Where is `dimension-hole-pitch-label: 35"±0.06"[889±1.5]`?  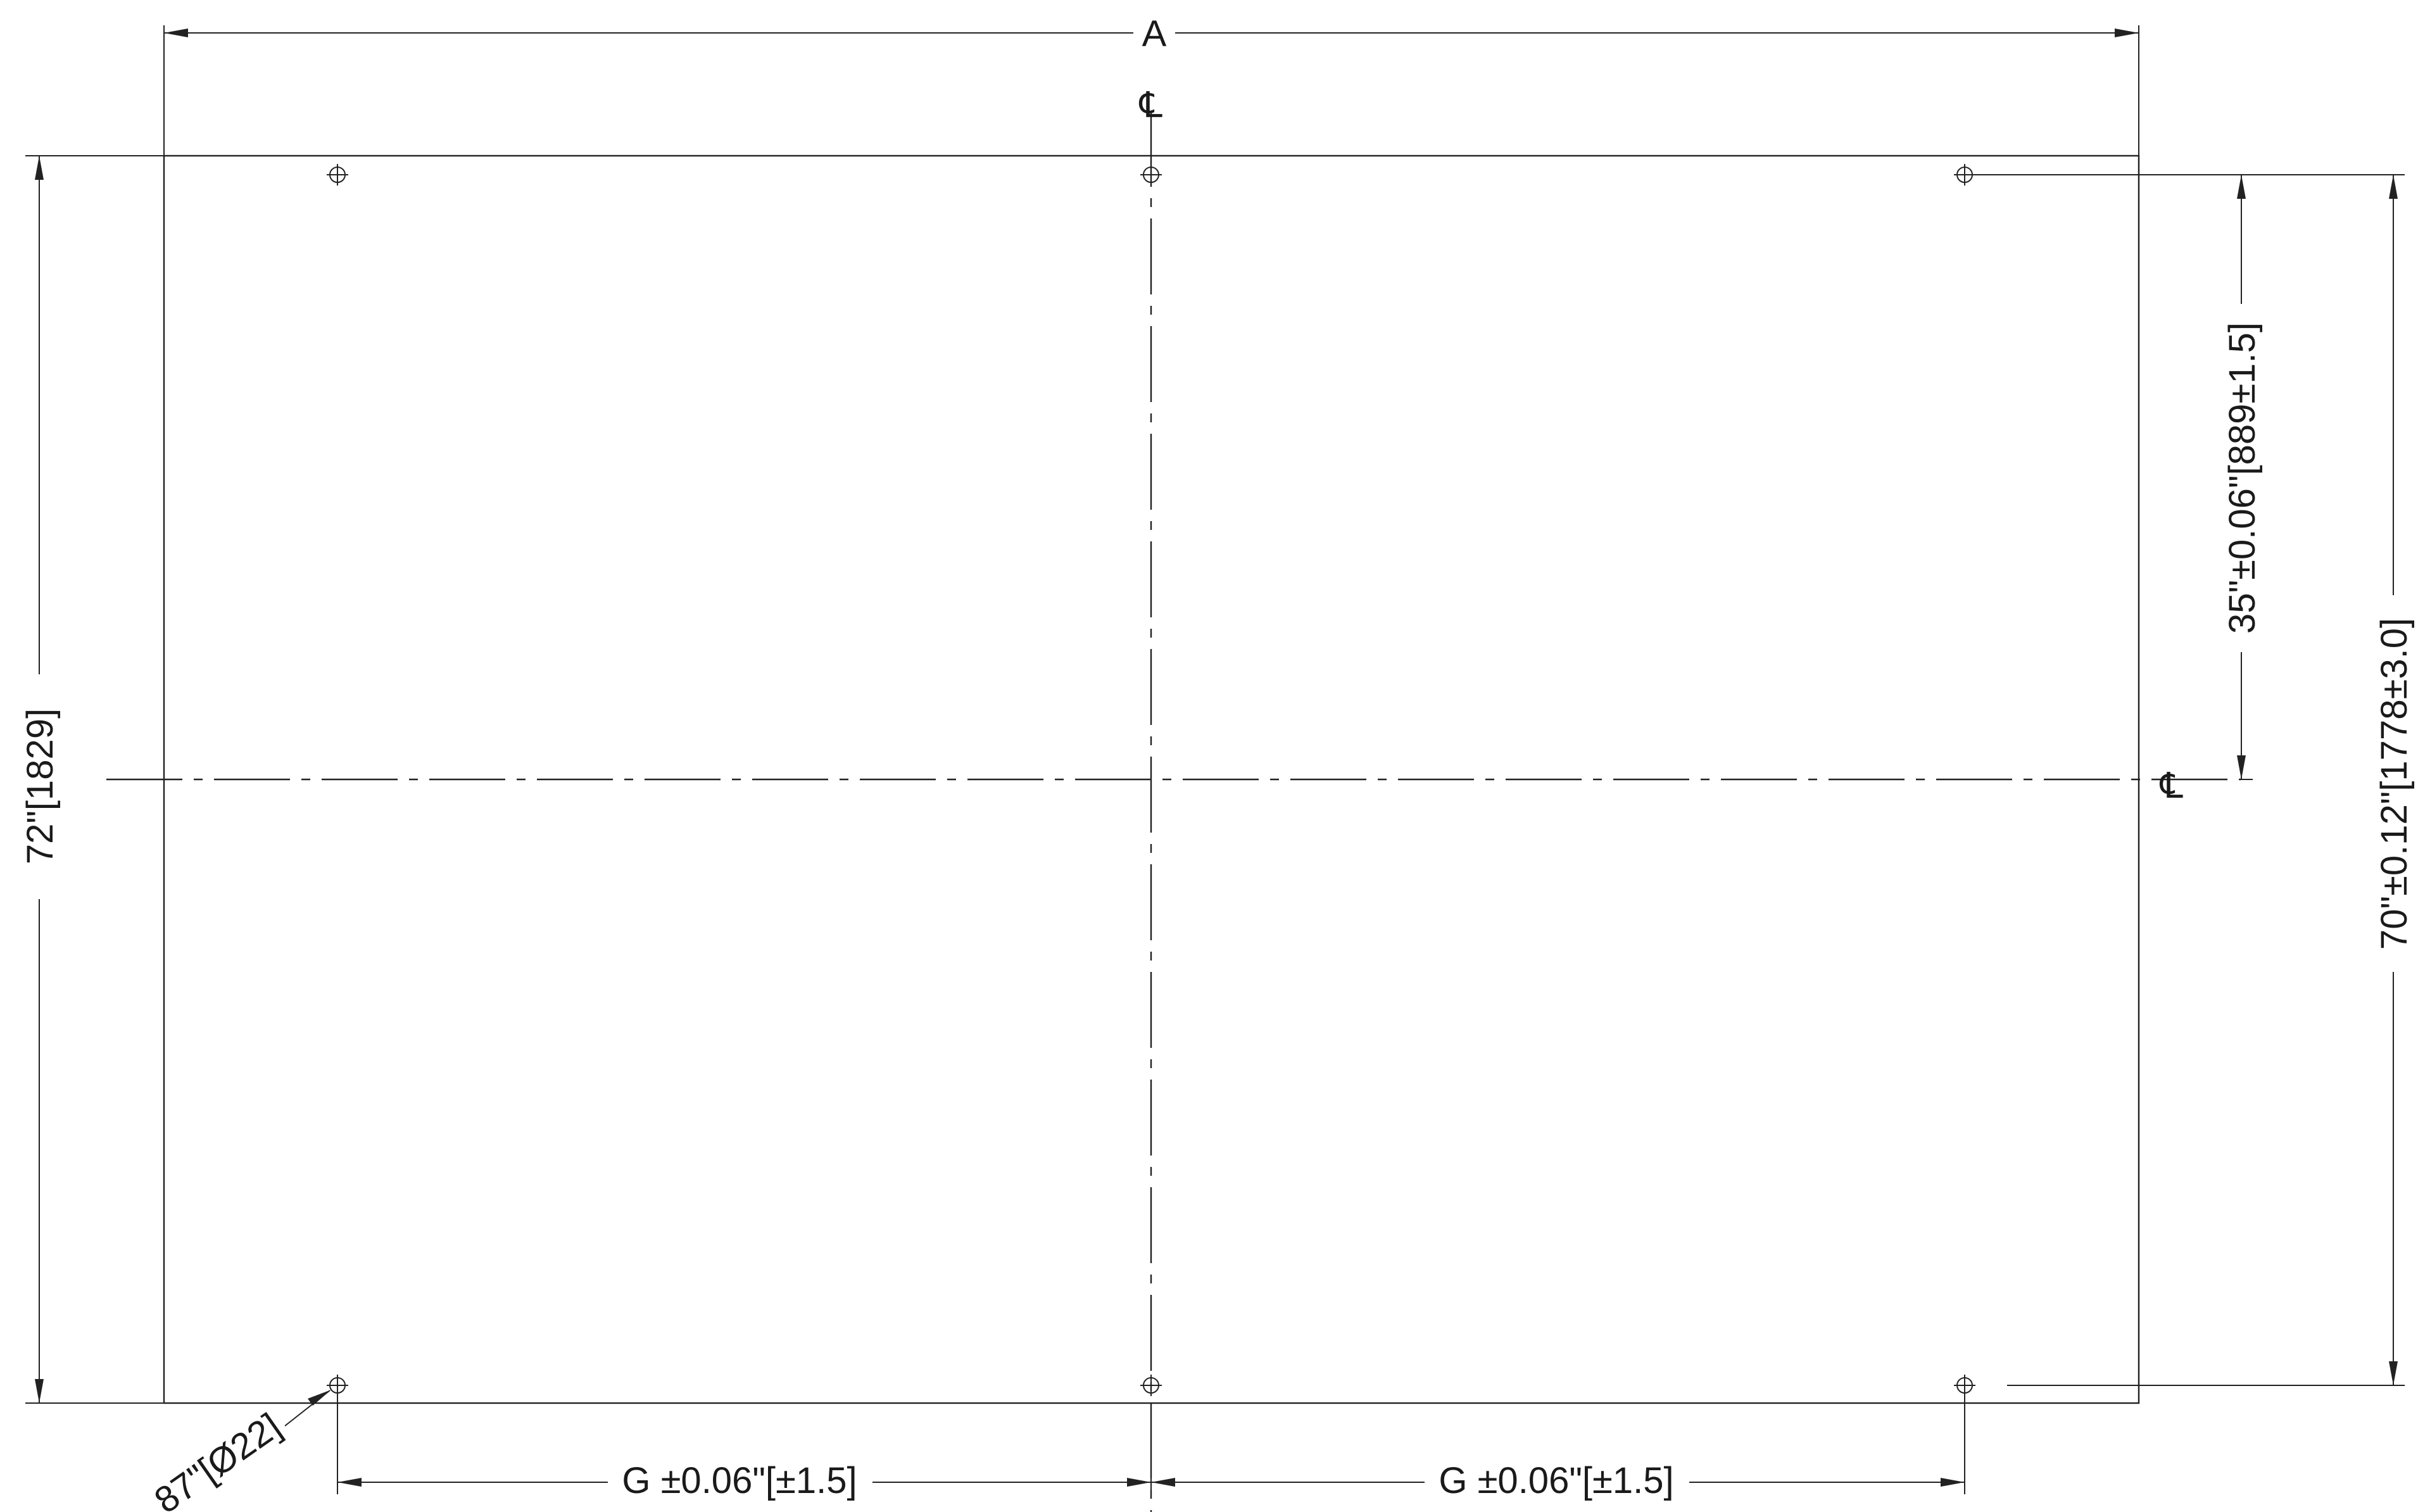 dimension-hole-pitch-label: 35"±0.06"[889±1.5] is located at coordinates (2243, 478).